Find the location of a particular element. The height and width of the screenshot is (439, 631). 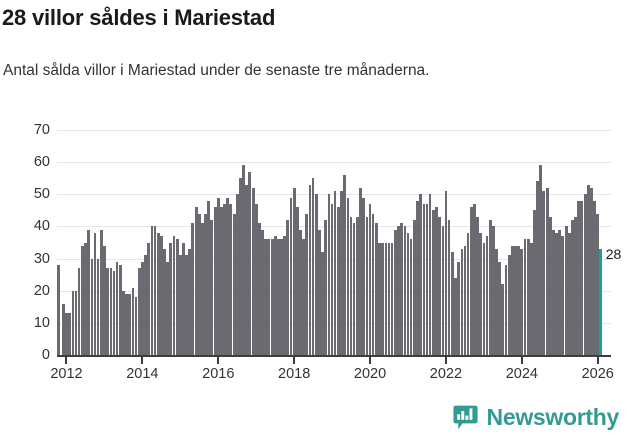

x-axis-tick-label: 2018 is located at coordinates (294, 374).